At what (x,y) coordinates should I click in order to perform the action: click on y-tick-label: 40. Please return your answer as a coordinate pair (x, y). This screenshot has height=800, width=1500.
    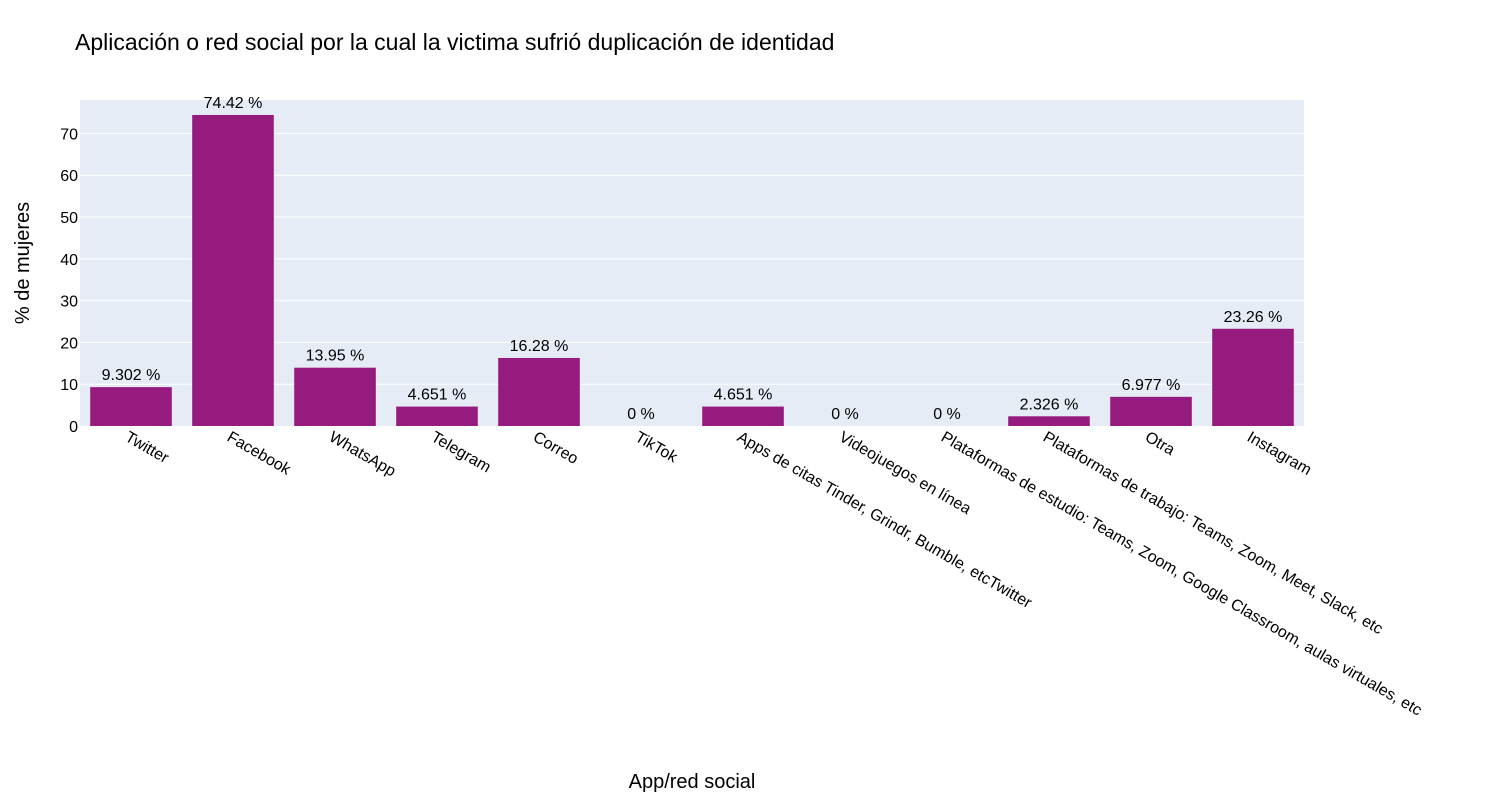
    Looking at the image, I should click on (69, 260).